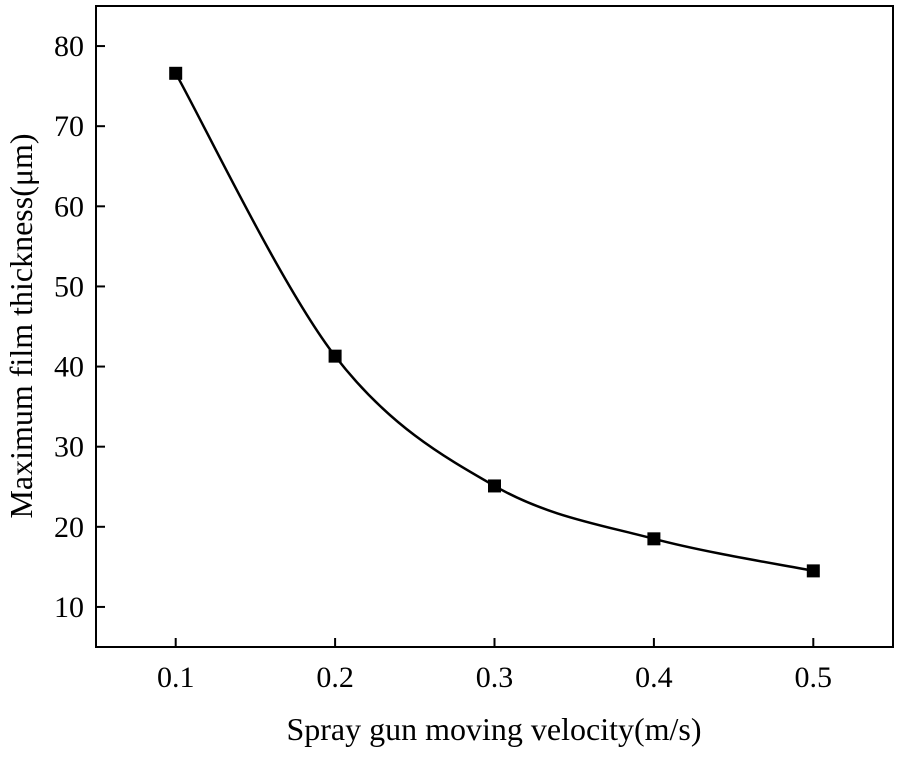 This screenshot has width=900, height=757. Describe the element at coordinates (69, 206) in the screenshot. I see `y-tick-label: 60` at that location.